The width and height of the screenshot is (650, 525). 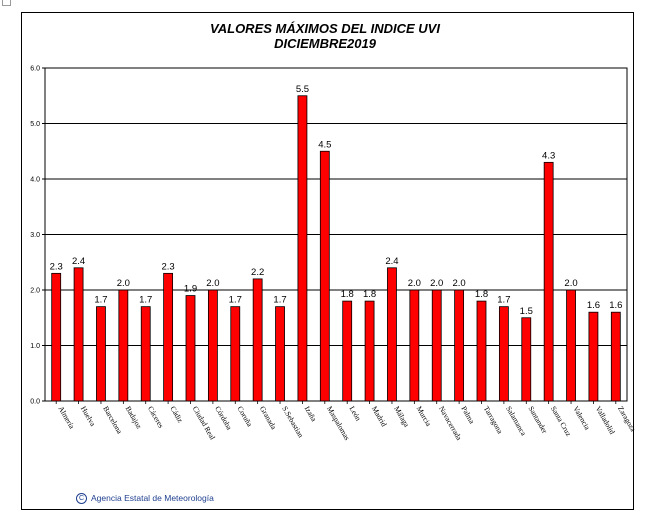 What do you see at coordinates (292, 422) in the screenshot?
I see `category-label: S.Sebastian` at bounding box center [292, 422].